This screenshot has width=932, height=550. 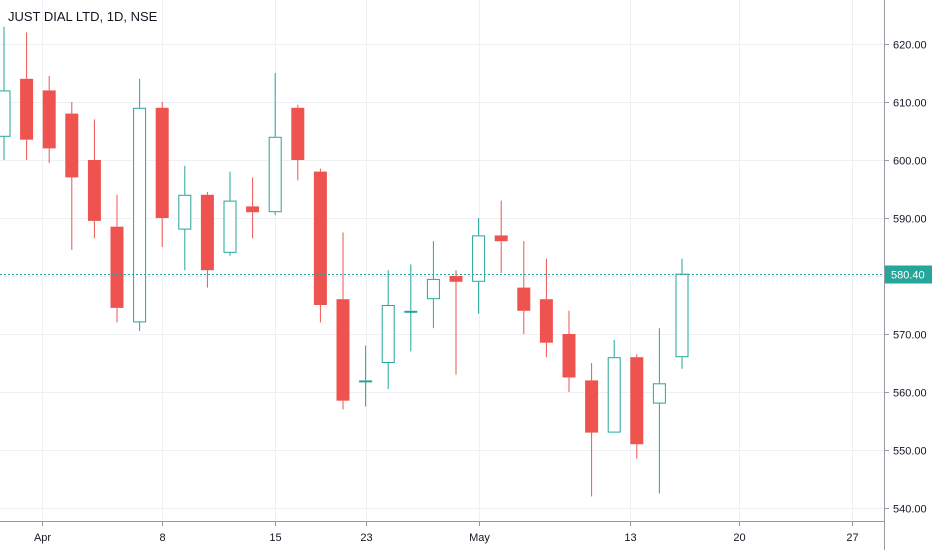 I want to click on chart-title: JUST DIAL LTD, 1D, NSE, so click(x=83, y=16).